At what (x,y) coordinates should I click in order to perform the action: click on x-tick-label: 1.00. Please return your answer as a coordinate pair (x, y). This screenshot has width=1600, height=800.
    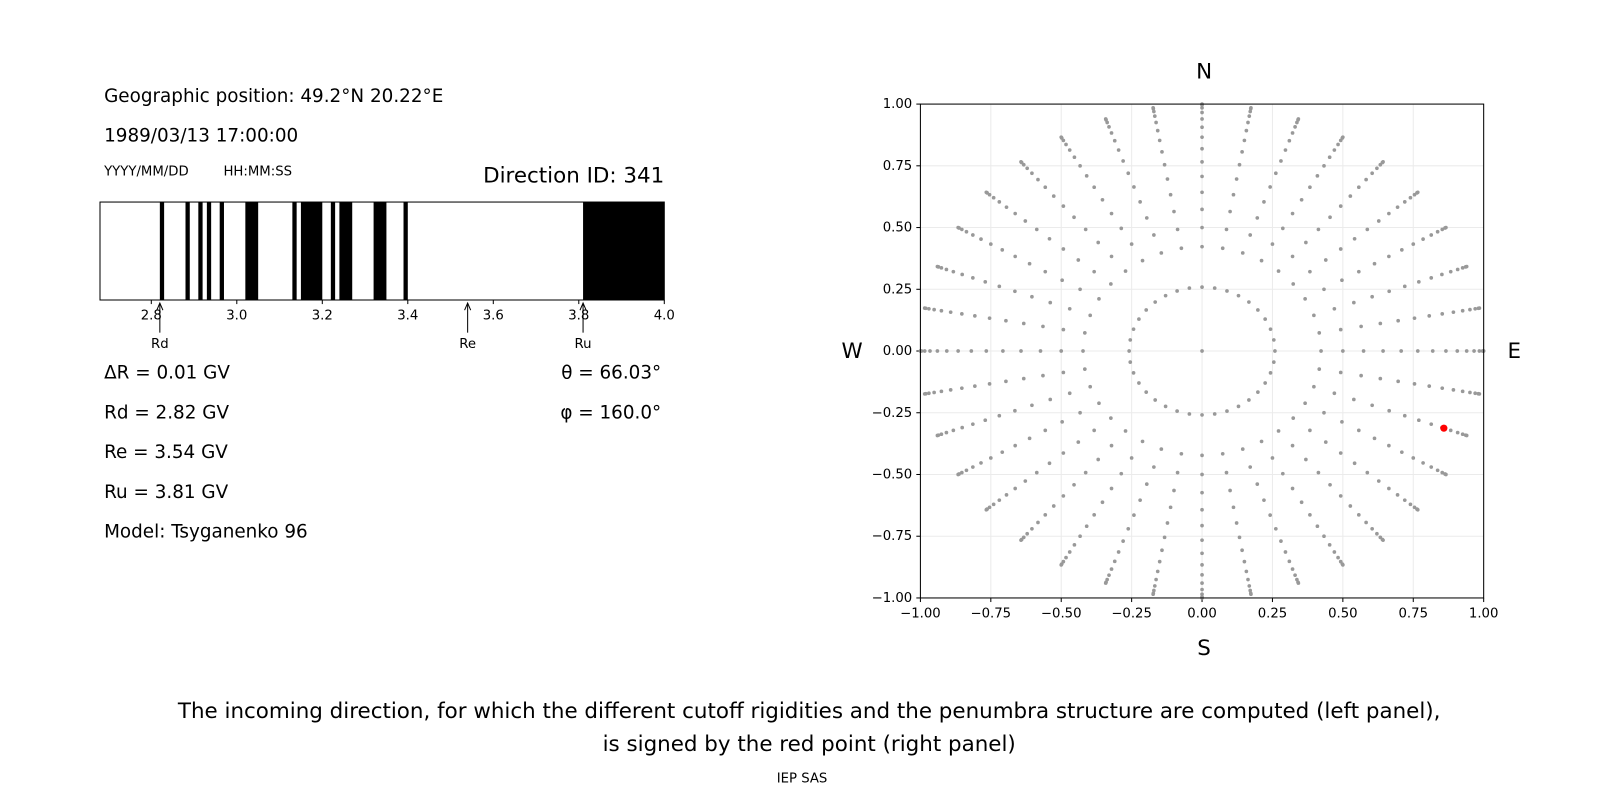
    Looking at the image, I should click on (1484, 613).